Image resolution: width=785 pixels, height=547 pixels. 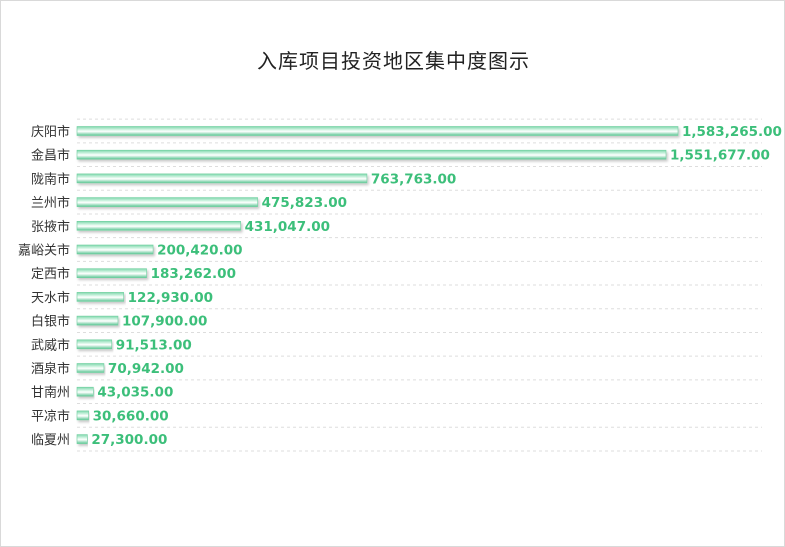 What do you see at coordinates (199, 251) in the screenshot?
I see `value-label-嘉峪关市: 200,420.00` at bounding box center [199, 251].